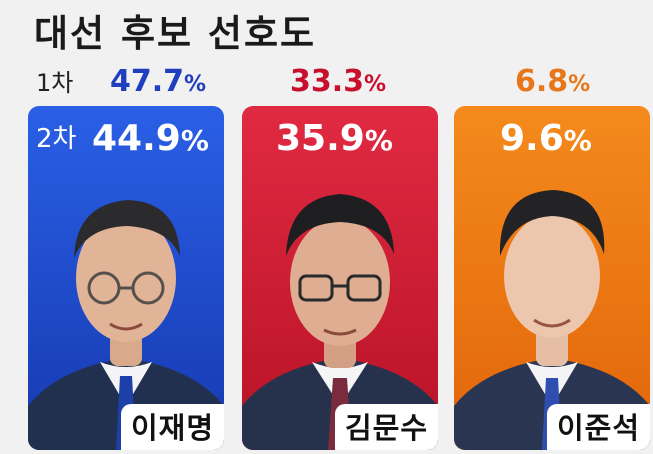 The height and width of the screenshot is (454, 653). I want to click on round-2-value-lee-jaemyung: 44.9%, so click(150, 140).